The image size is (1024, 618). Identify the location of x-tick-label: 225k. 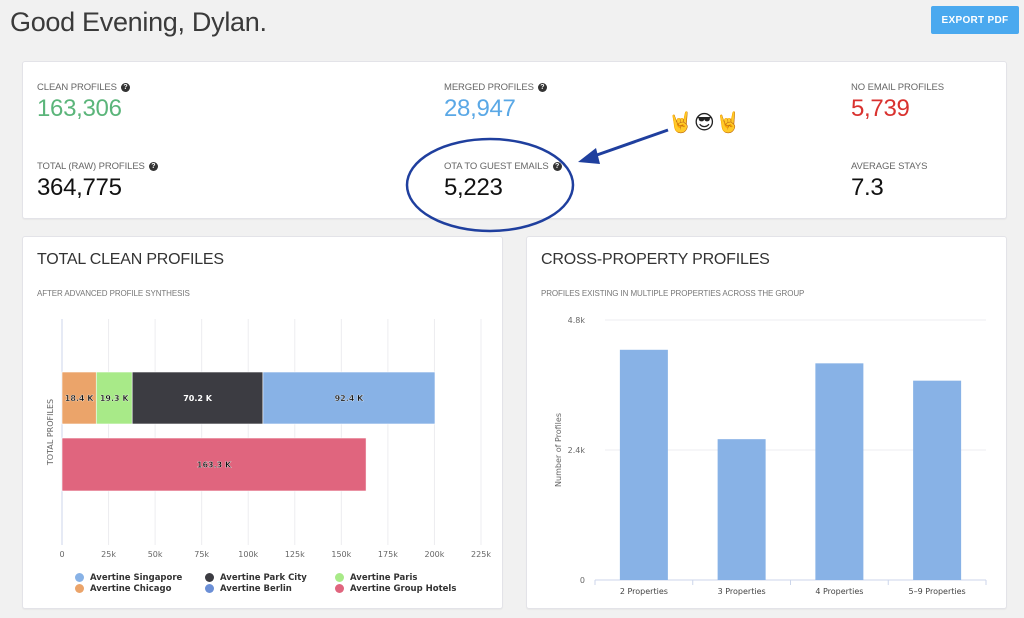
(481, 554).